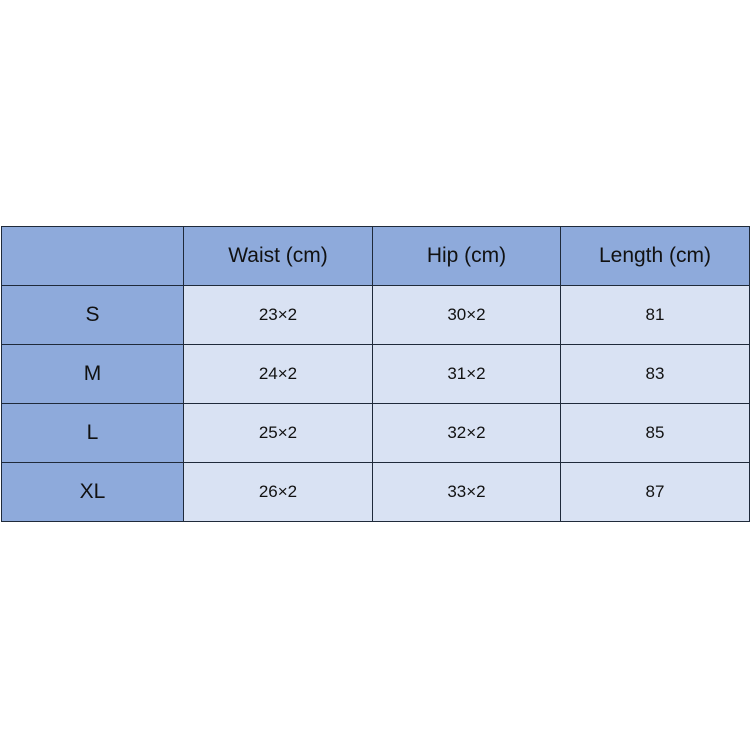  I want to click on table-row: XL 26×2 33×2 87, so click(375, 492).